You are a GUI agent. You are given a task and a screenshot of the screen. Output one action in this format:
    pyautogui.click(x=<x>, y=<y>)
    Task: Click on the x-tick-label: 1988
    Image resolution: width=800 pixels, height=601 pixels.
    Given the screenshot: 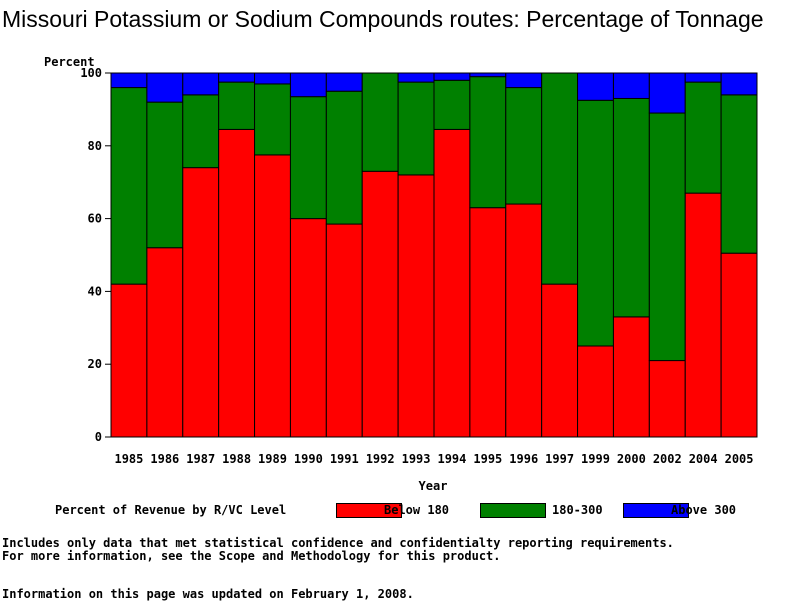 What is the action you would take?
    pyautogui.click(x=236, y=459)
    